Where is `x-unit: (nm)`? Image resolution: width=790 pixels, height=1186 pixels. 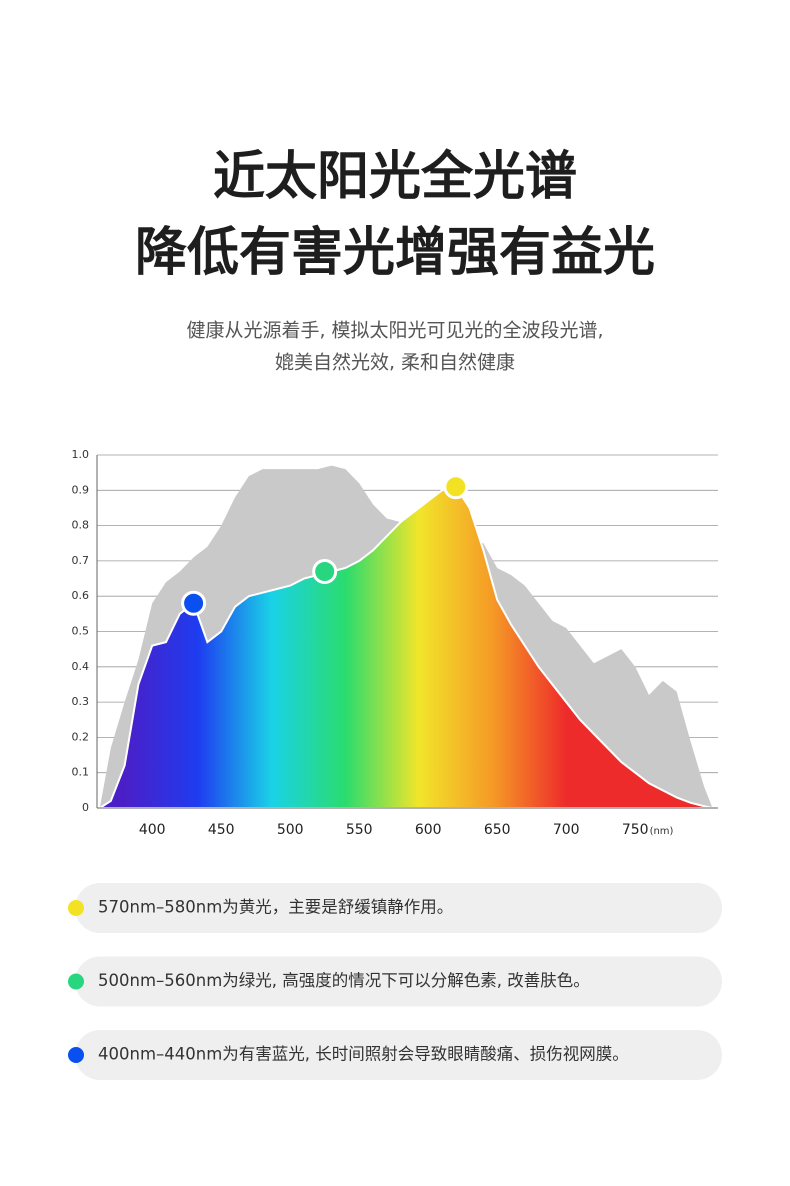
x-unit: (nm) is located at coordinates (662, 831).